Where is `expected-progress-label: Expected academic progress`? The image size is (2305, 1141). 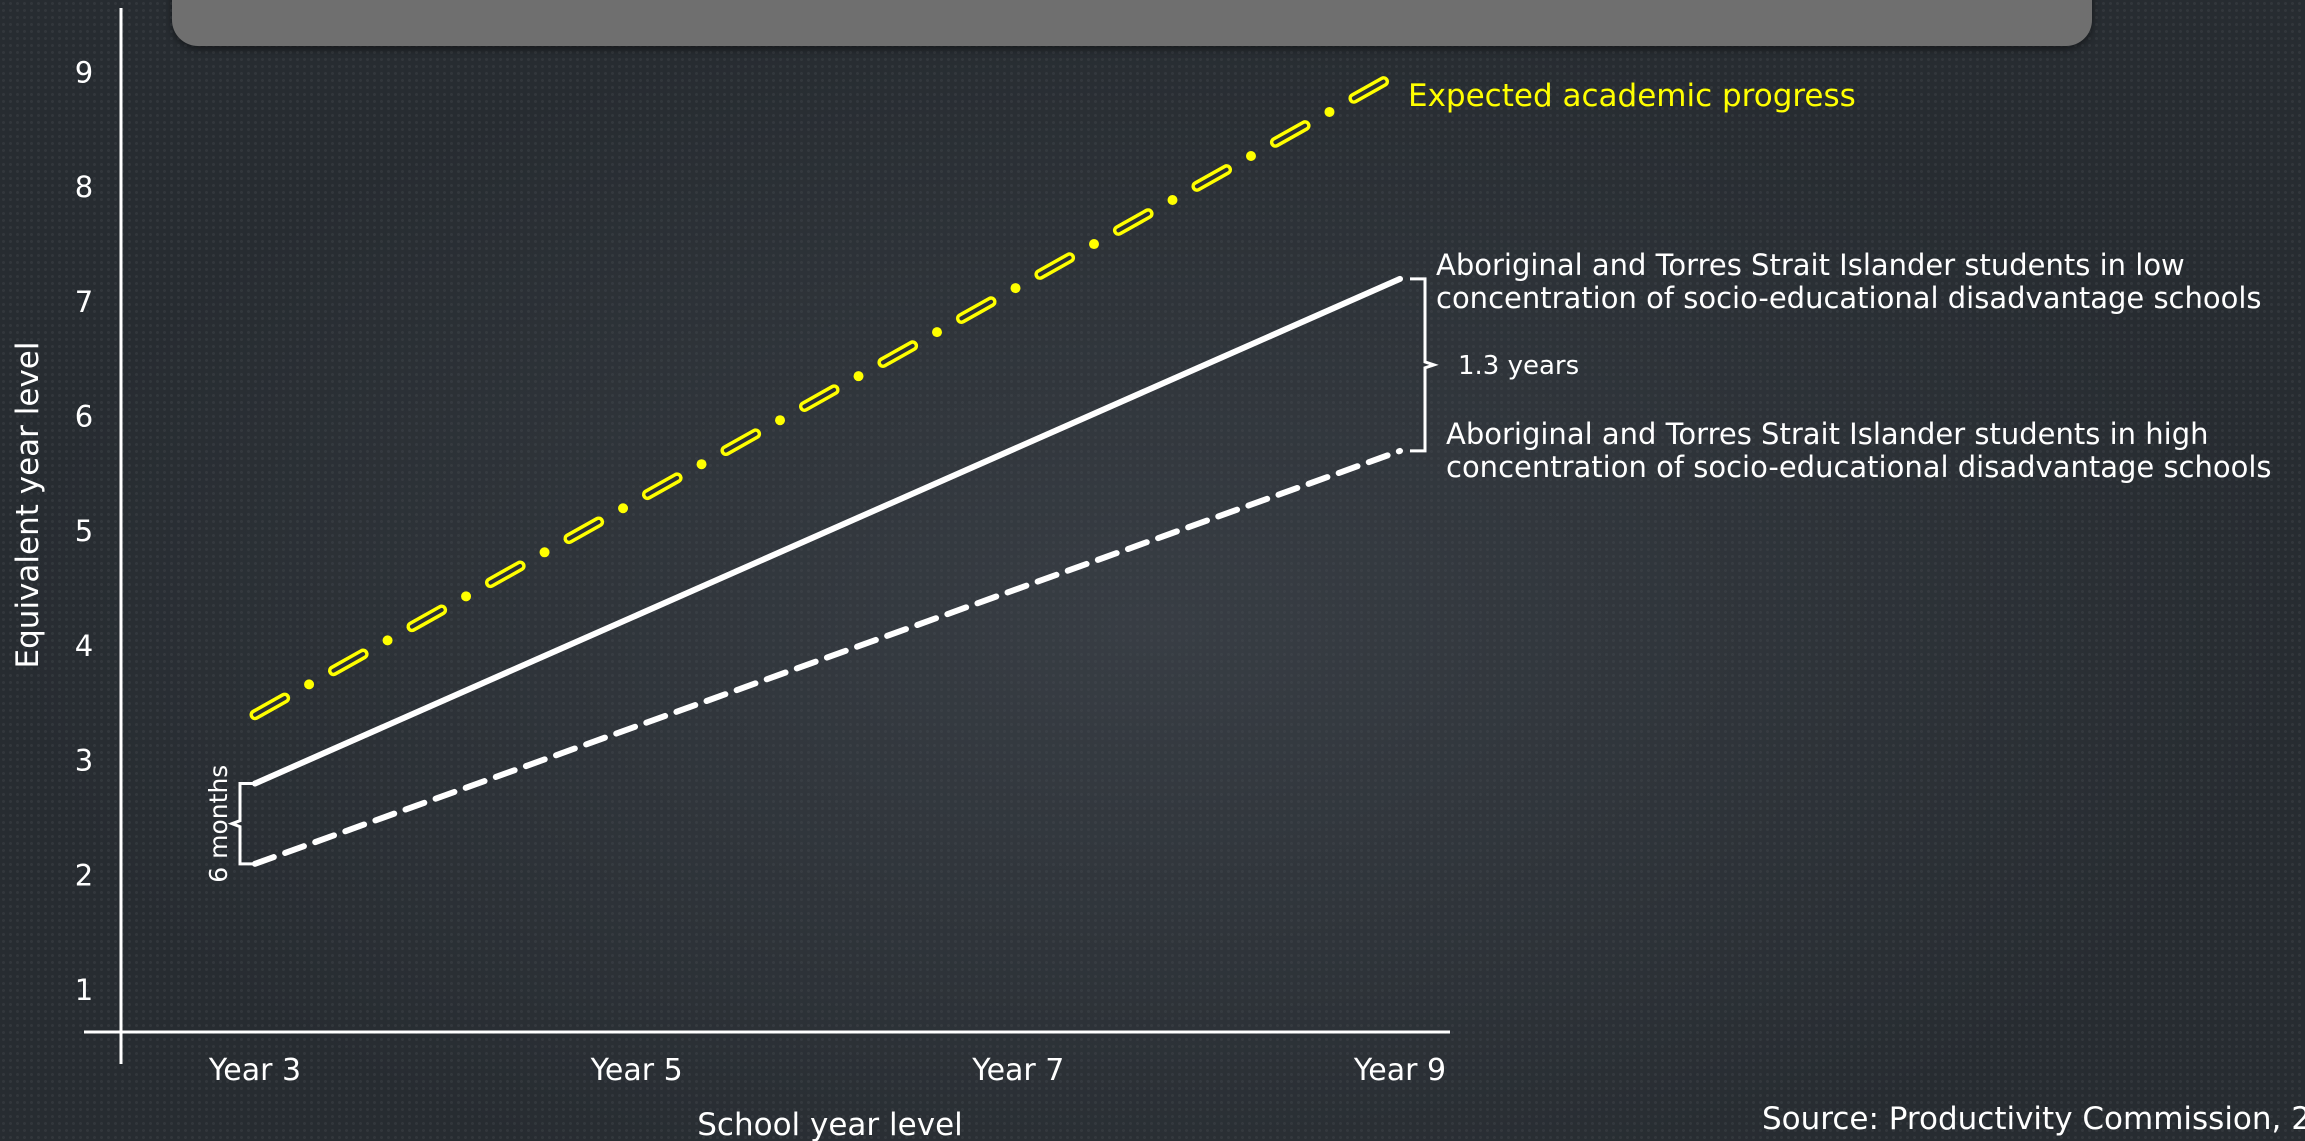
expected-progress-label: Expected academic progress is located at coordinates (1632, 96).